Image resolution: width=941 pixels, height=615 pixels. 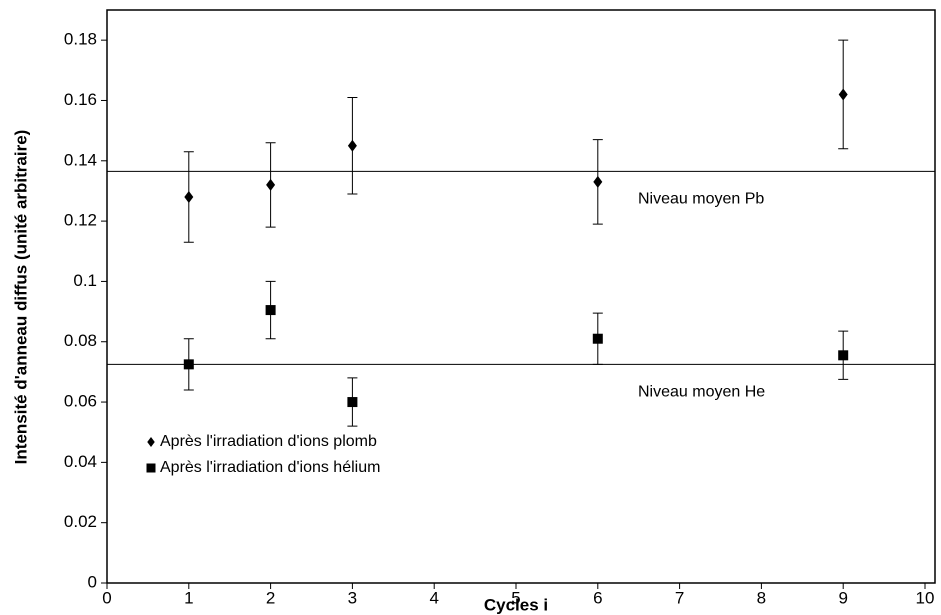 I want to click on y-tick-label: 0.02, so click(x=80, y=521).